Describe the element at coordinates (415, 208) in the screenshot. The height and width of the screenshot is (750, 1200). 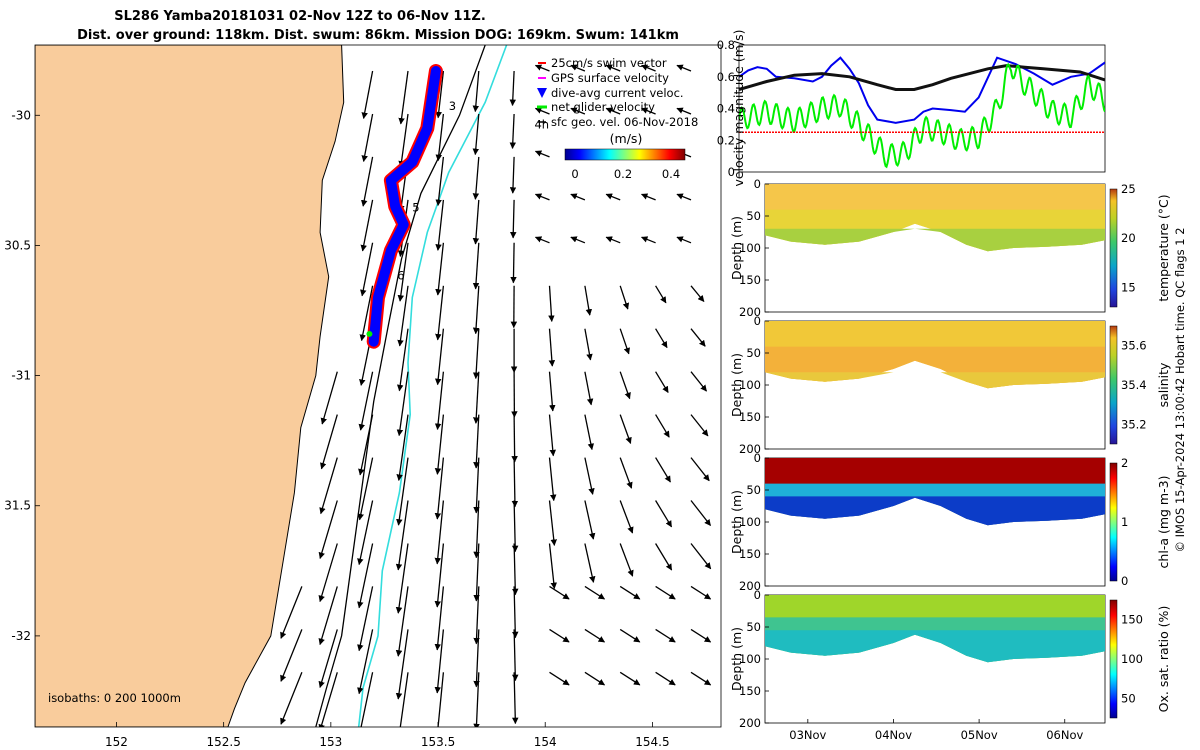
I see `map-annotation-2: 5` at that location.